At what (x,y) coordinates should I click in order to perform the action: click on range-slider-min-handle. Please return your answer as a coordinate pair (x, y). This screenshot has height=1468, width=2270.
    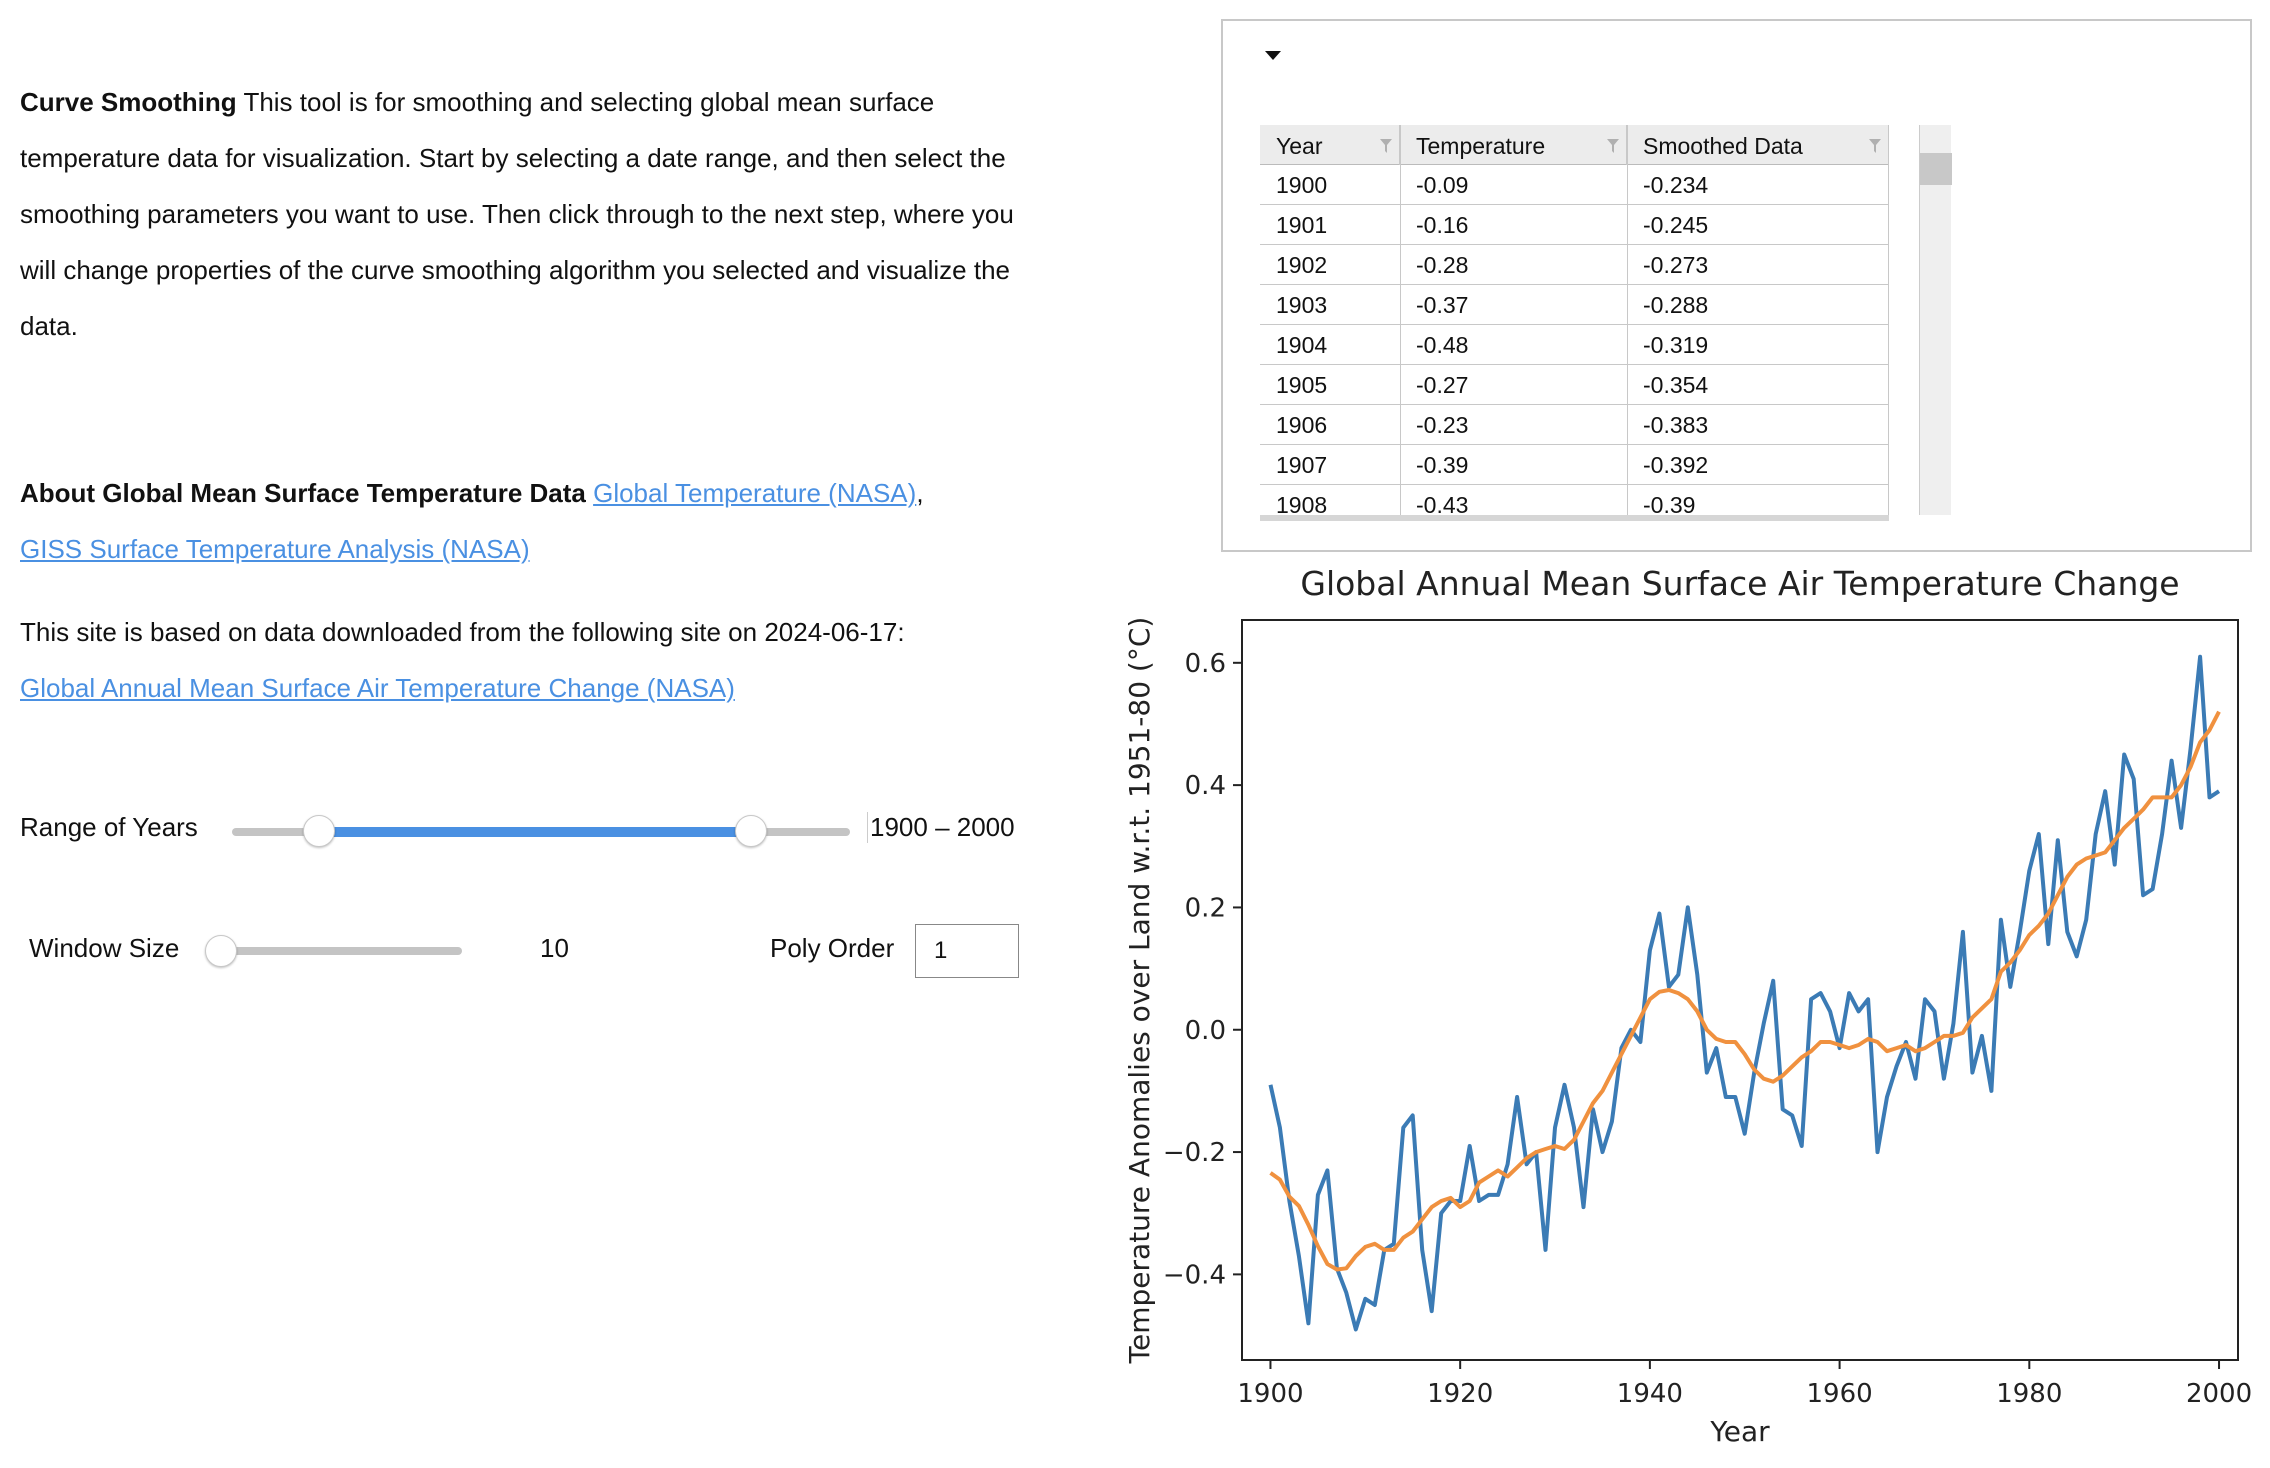
    Looking at the image, I should click on (318, 831).